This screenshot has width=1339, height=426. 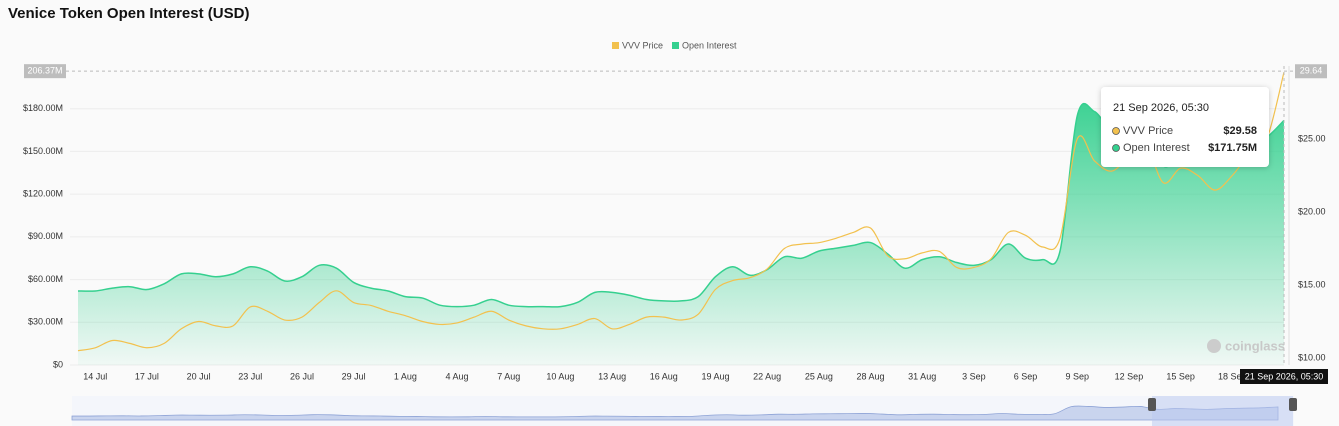 What do you see at coordinates (664, 376) in the screenshot?
I see `x-tick-label: 16 Aug` at bounding box center [664, 376].